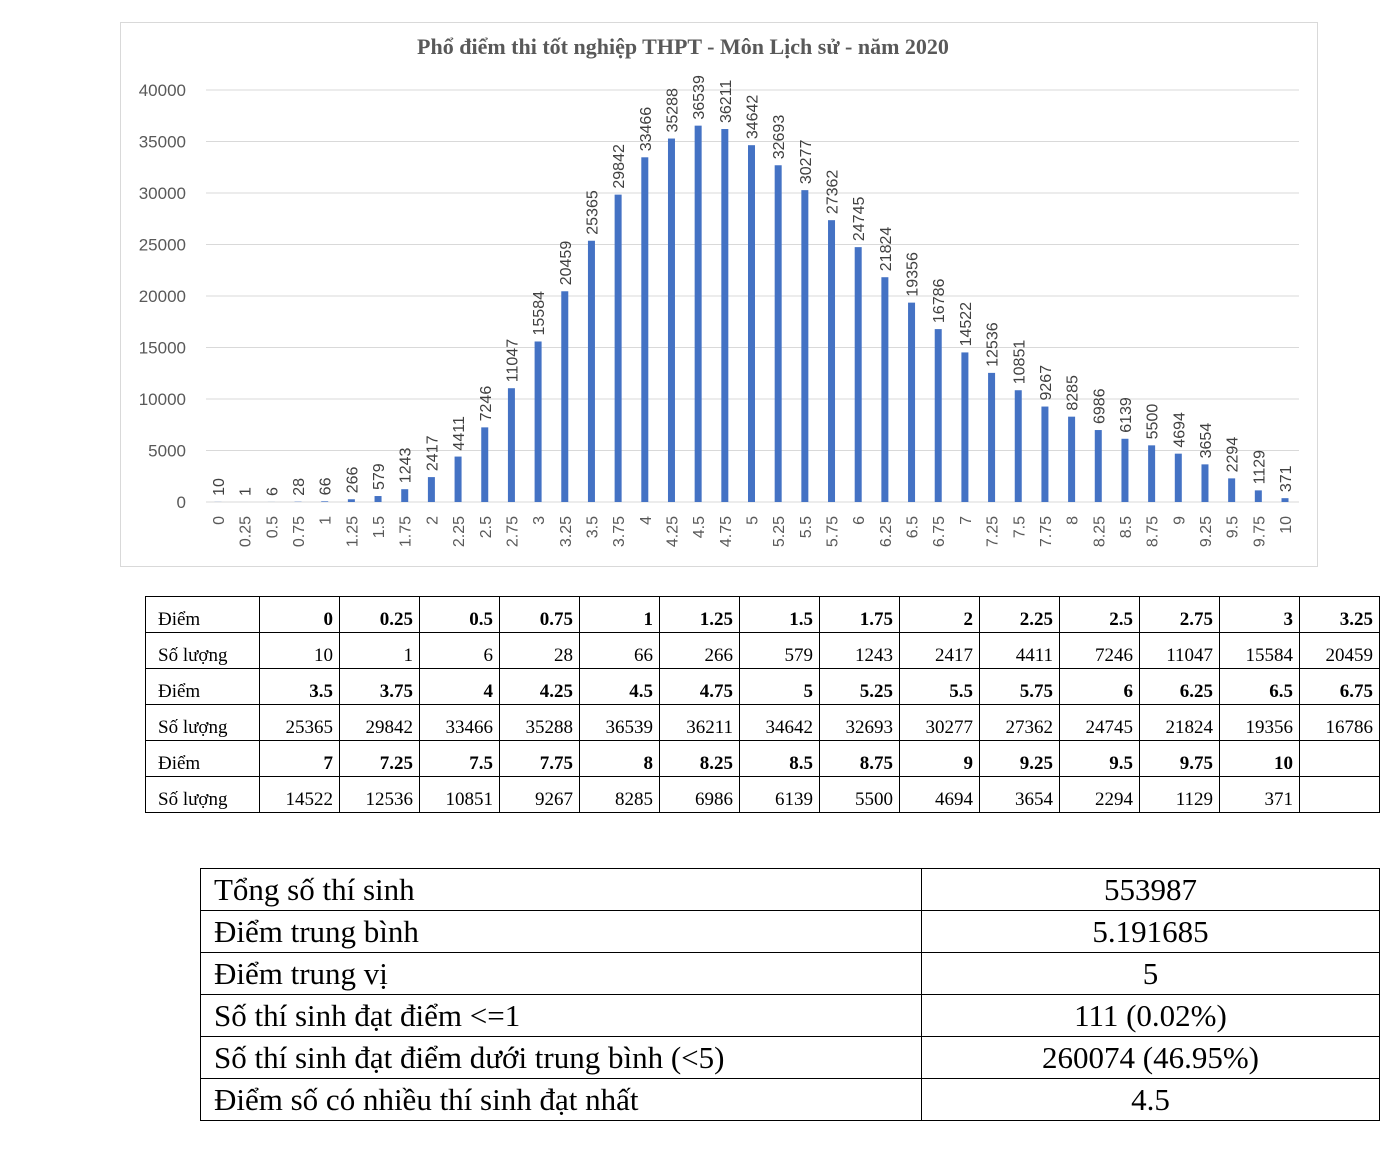 This screenshot has width=1390, height=1156. What do you see at coordinates (1150, 889) in the screenshot?
I see `value-cell: 553987` at bounding box center [1150, 889].